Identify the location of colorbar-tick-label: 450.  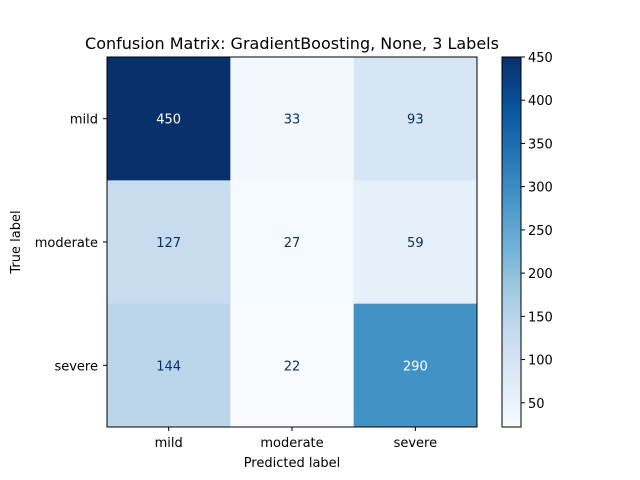
(540, 58).